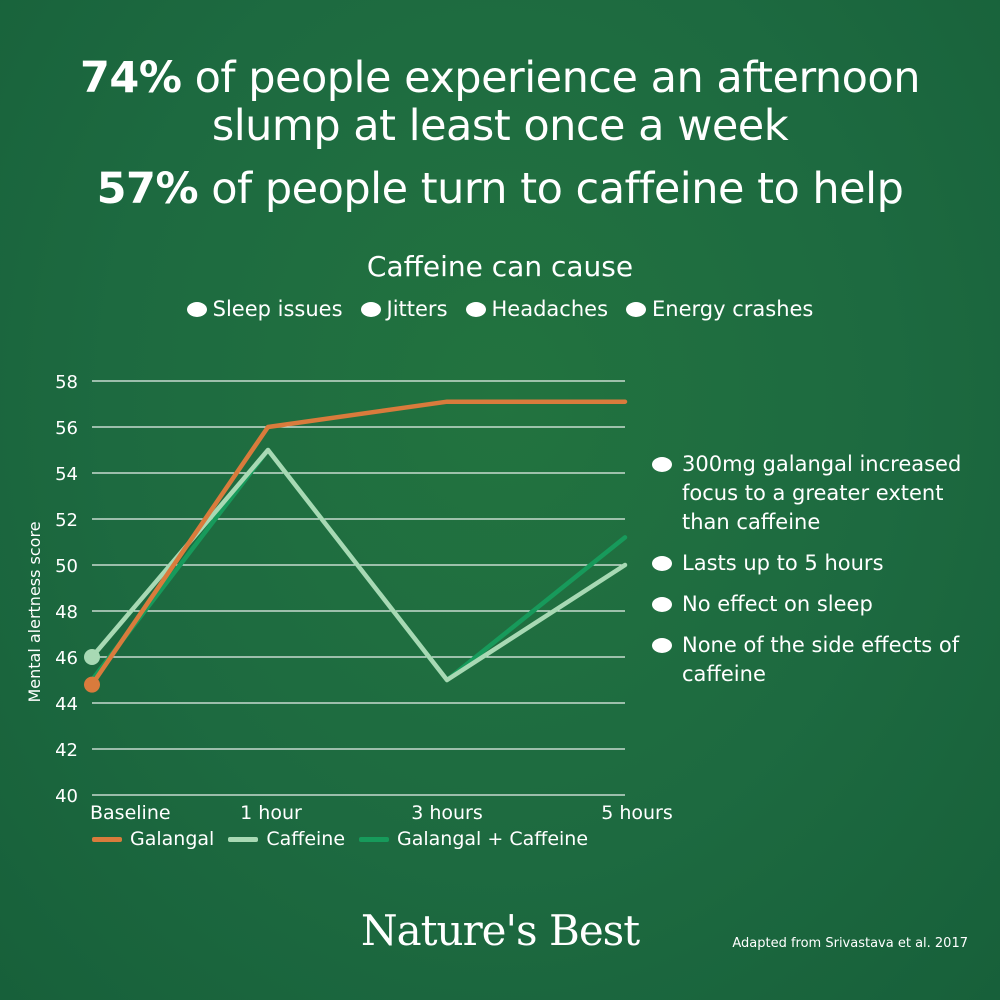 The height and width of the screenshot is (1000, 1000). I want to click on legend-item-galangal: Galangal, so click(153, 839).